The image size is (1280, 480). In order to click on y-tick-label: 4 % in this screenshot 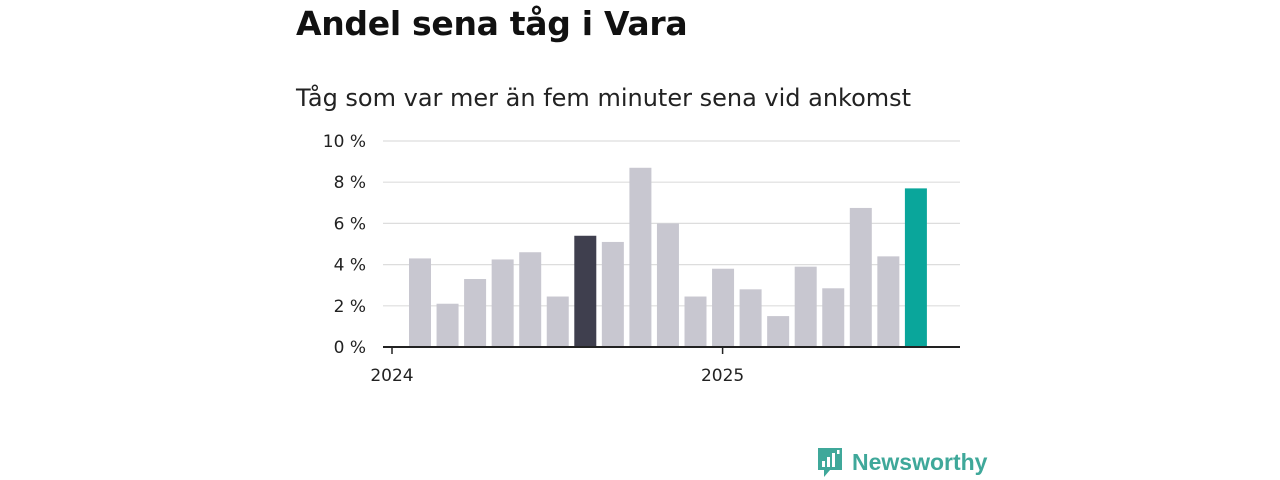, I will do `click(350, 266)`.